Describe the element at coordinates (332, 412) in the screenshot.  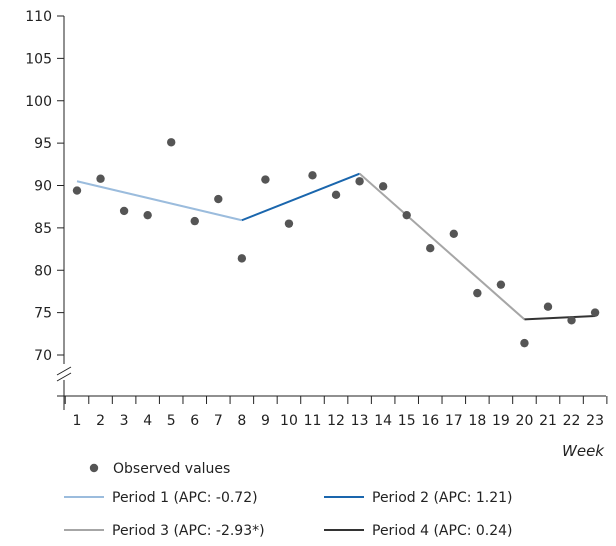
I see `x-axis: 1 2 3 4 5 6 7 8 9 10 11 12 13 14 15 16 17 18 19 20 21 22 23` at that location.